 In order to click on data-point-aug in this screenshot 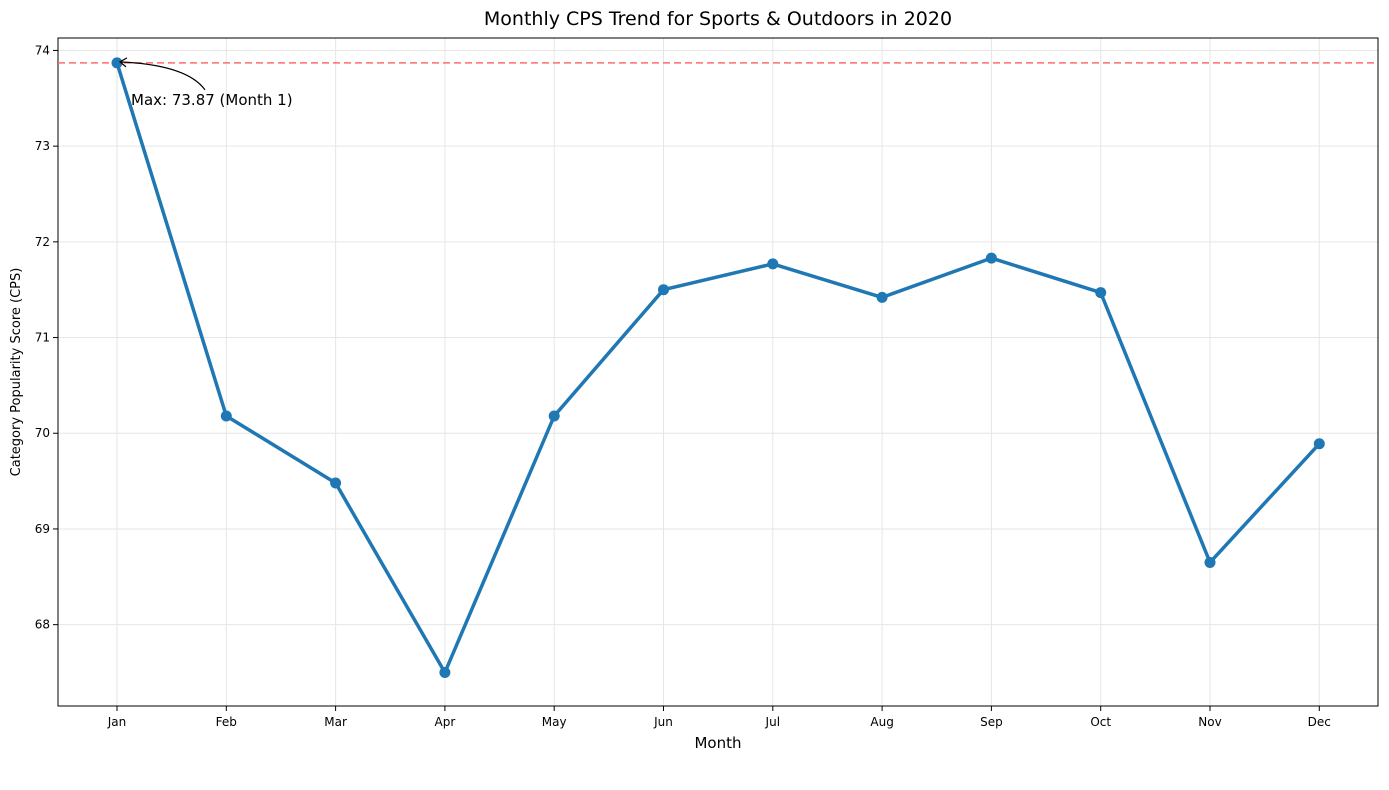, I will do `click(882, 297)`.